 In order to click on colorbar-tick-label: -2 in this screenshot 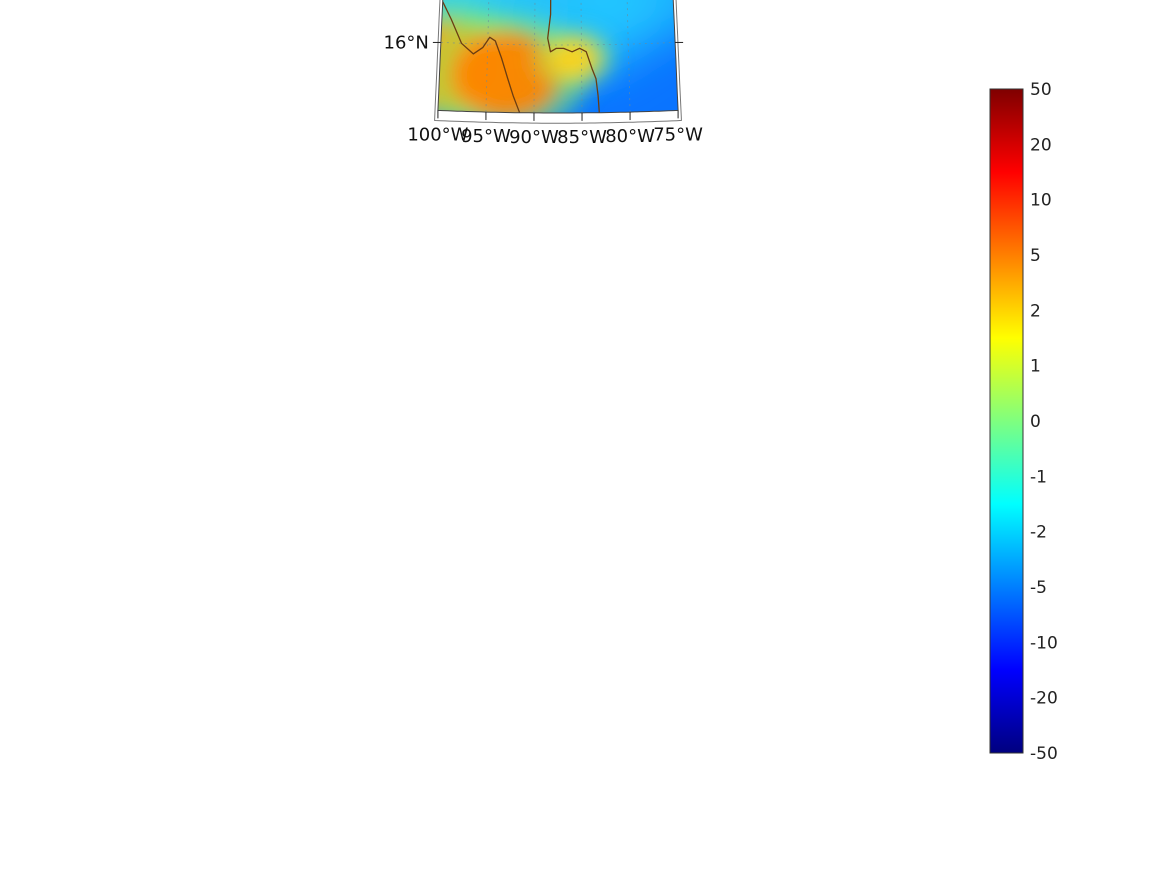, I will do `click(1038, 533)`.